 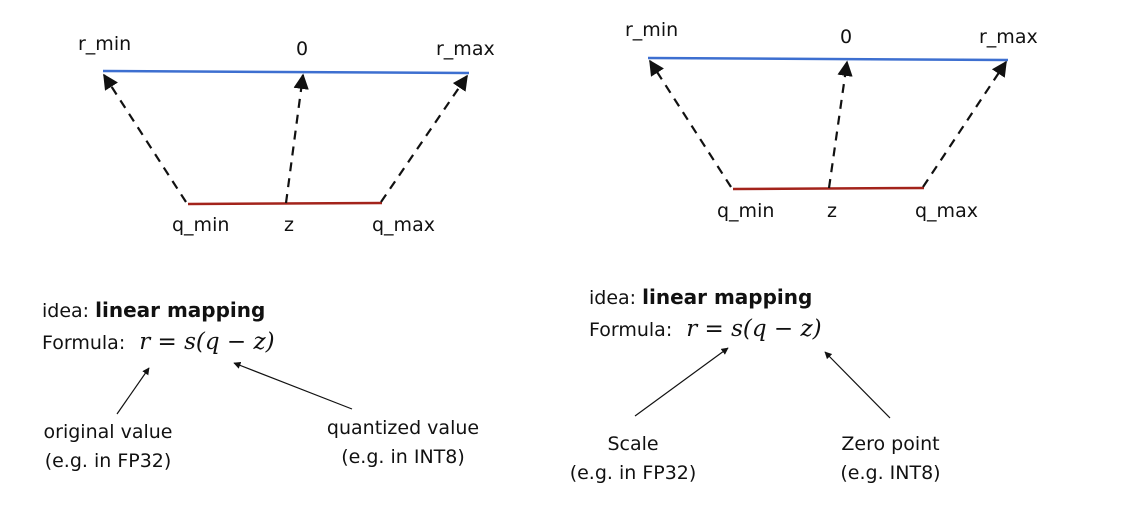 I want to click on quant-range-line-left, so click(x=285, y=203).